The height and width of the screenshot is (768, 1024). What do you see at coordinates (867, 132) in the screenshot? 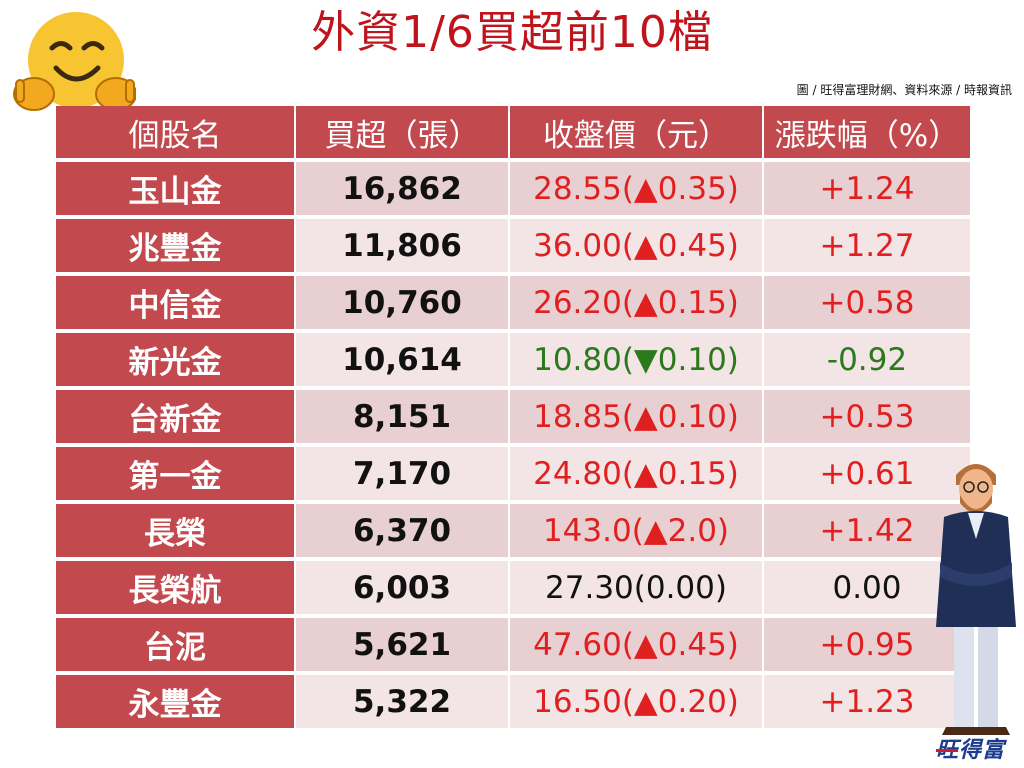
I see `header-change-pct: 漲跌幅（%）` at bounding box center [867, 132].